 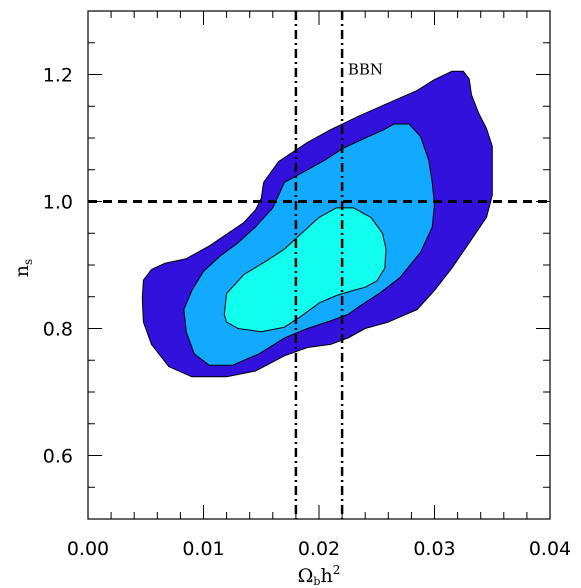 What do you see at coordinates (326, 576) in the screenshot?
I see `x-axis-label-h: h` at bounding box center [326, 576].